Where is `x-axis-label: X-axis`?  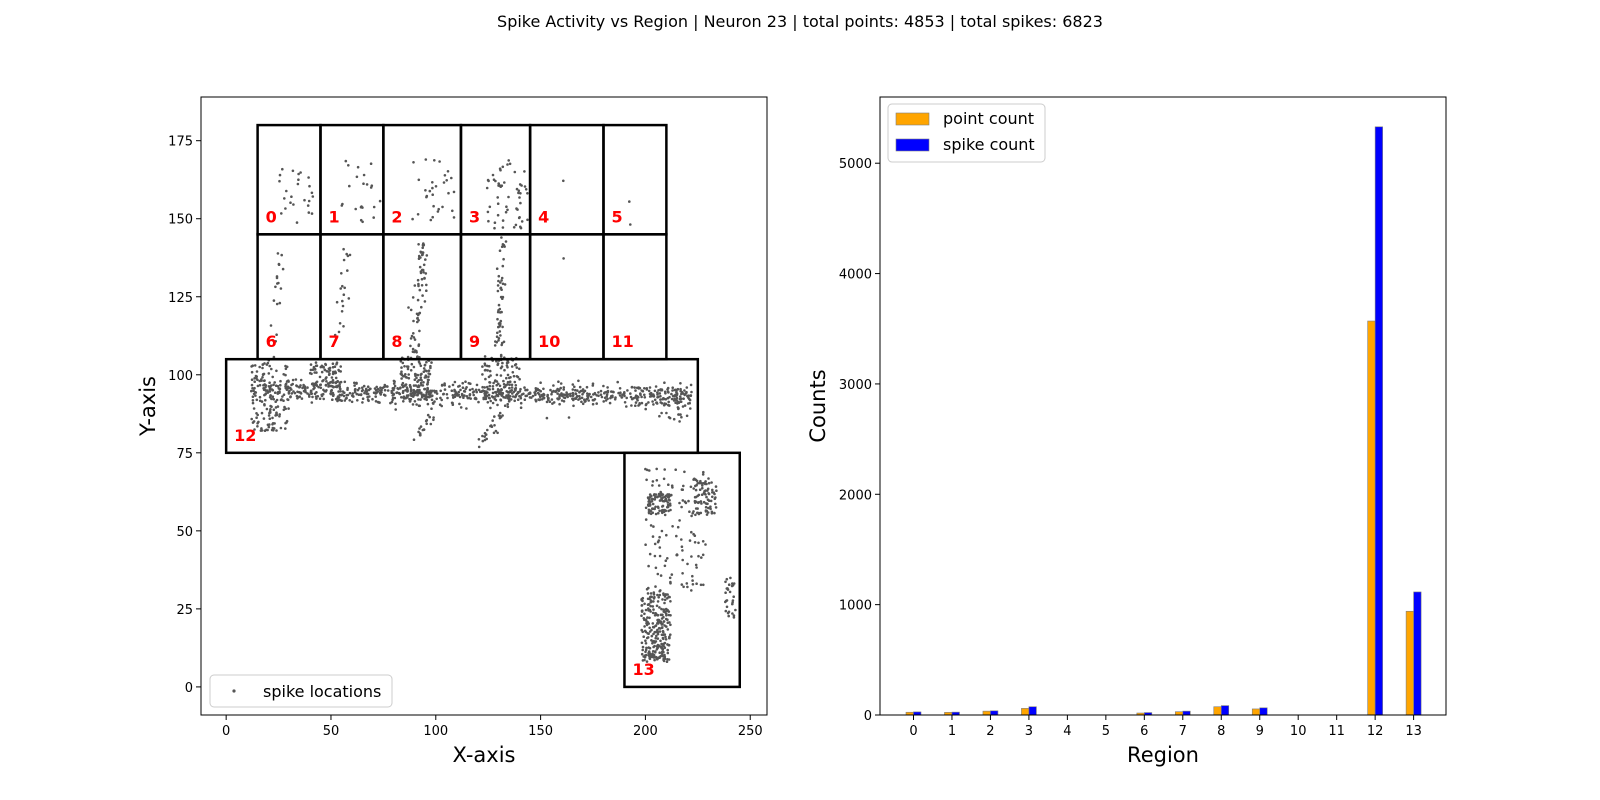 x-axis-label: X-axis is located at coordinates (484, 755).